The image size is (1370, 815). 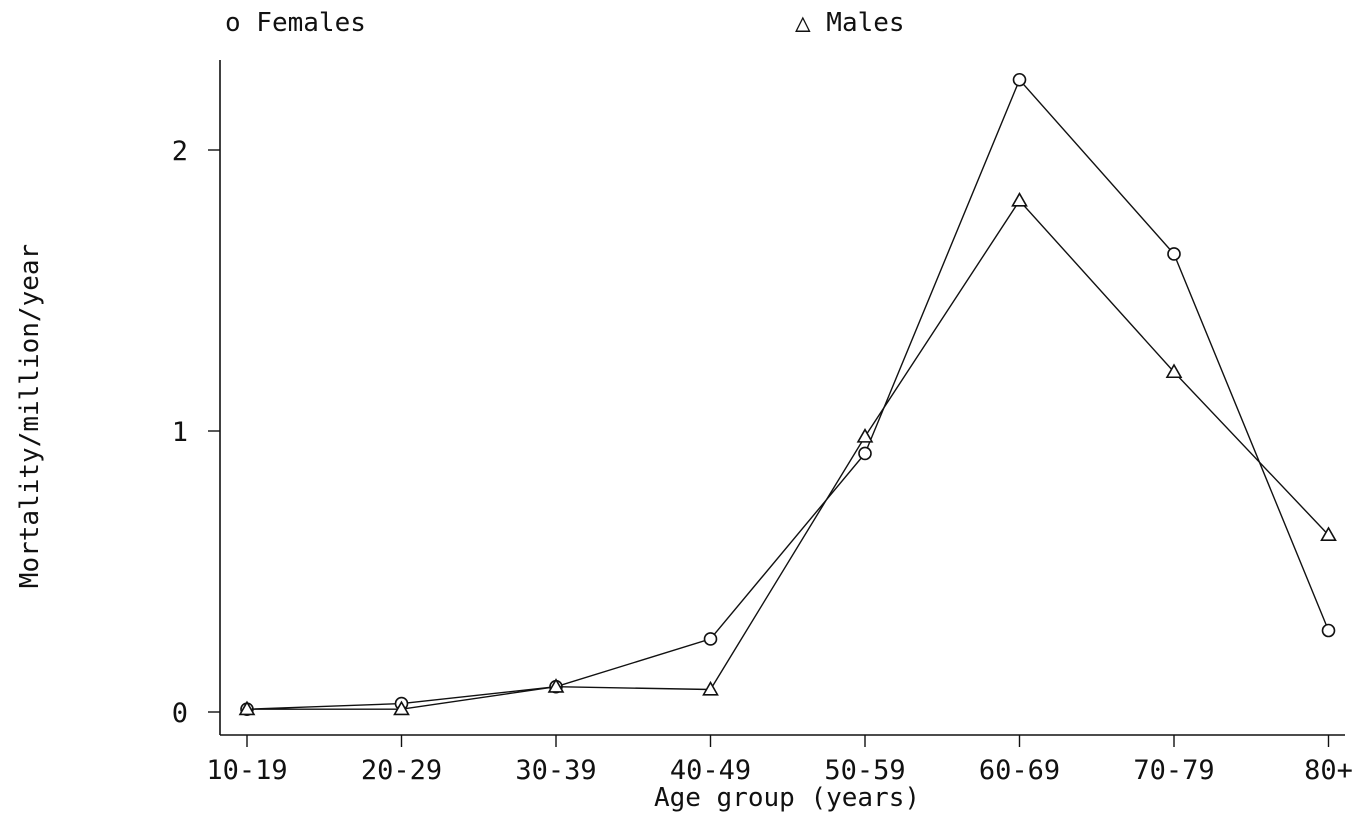 I want to click on x-ticks: 10-19 20-29 30-39 40-49 50-59 60-69 70-79 80+, so click(x=779, y=760).